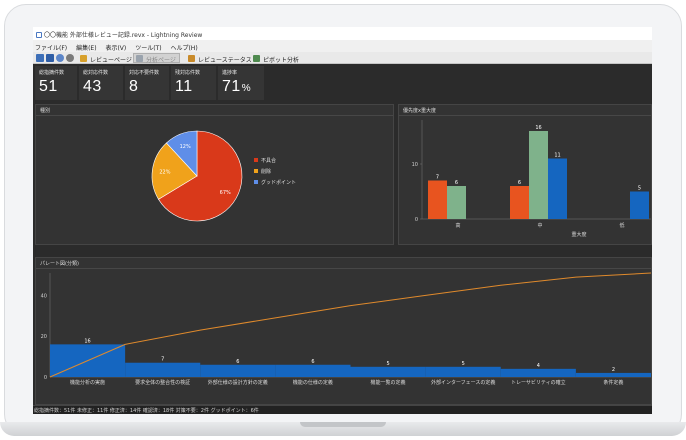  Describe the element at coordinates (238, 382) in the screenshot. I see `pareto-category-label: 外部仕様の設計方針の定義` at that location.